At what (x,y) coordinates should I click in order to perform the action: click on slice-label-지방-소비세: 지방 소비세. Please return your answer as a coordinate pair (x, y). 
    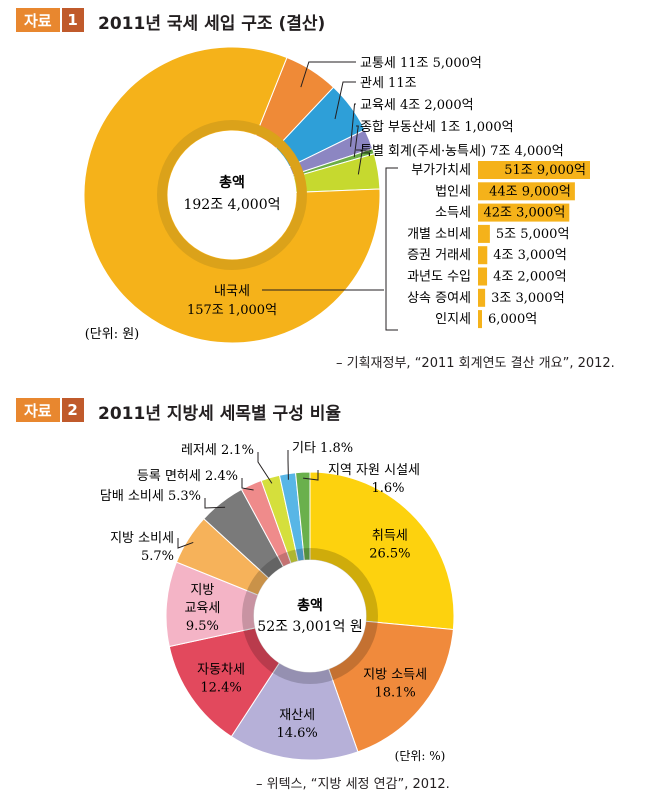
    Looking at the image, I should click on (142, 538).